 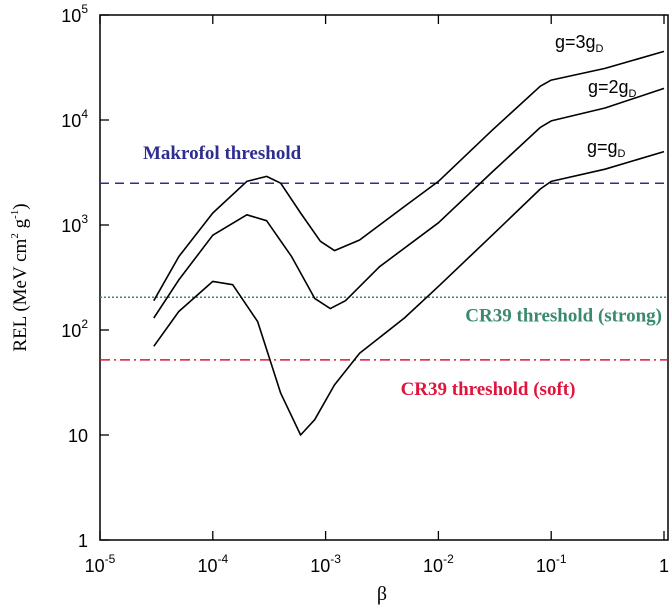 I want to click on tick-label: 10⁻⁵, so click(x=100, y=564).